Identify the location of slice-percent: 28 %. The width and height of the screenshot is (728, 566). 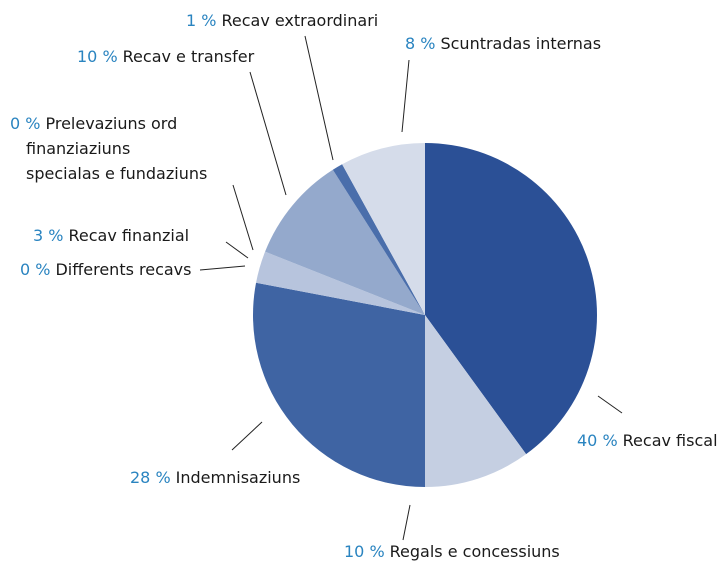
(150, 477).